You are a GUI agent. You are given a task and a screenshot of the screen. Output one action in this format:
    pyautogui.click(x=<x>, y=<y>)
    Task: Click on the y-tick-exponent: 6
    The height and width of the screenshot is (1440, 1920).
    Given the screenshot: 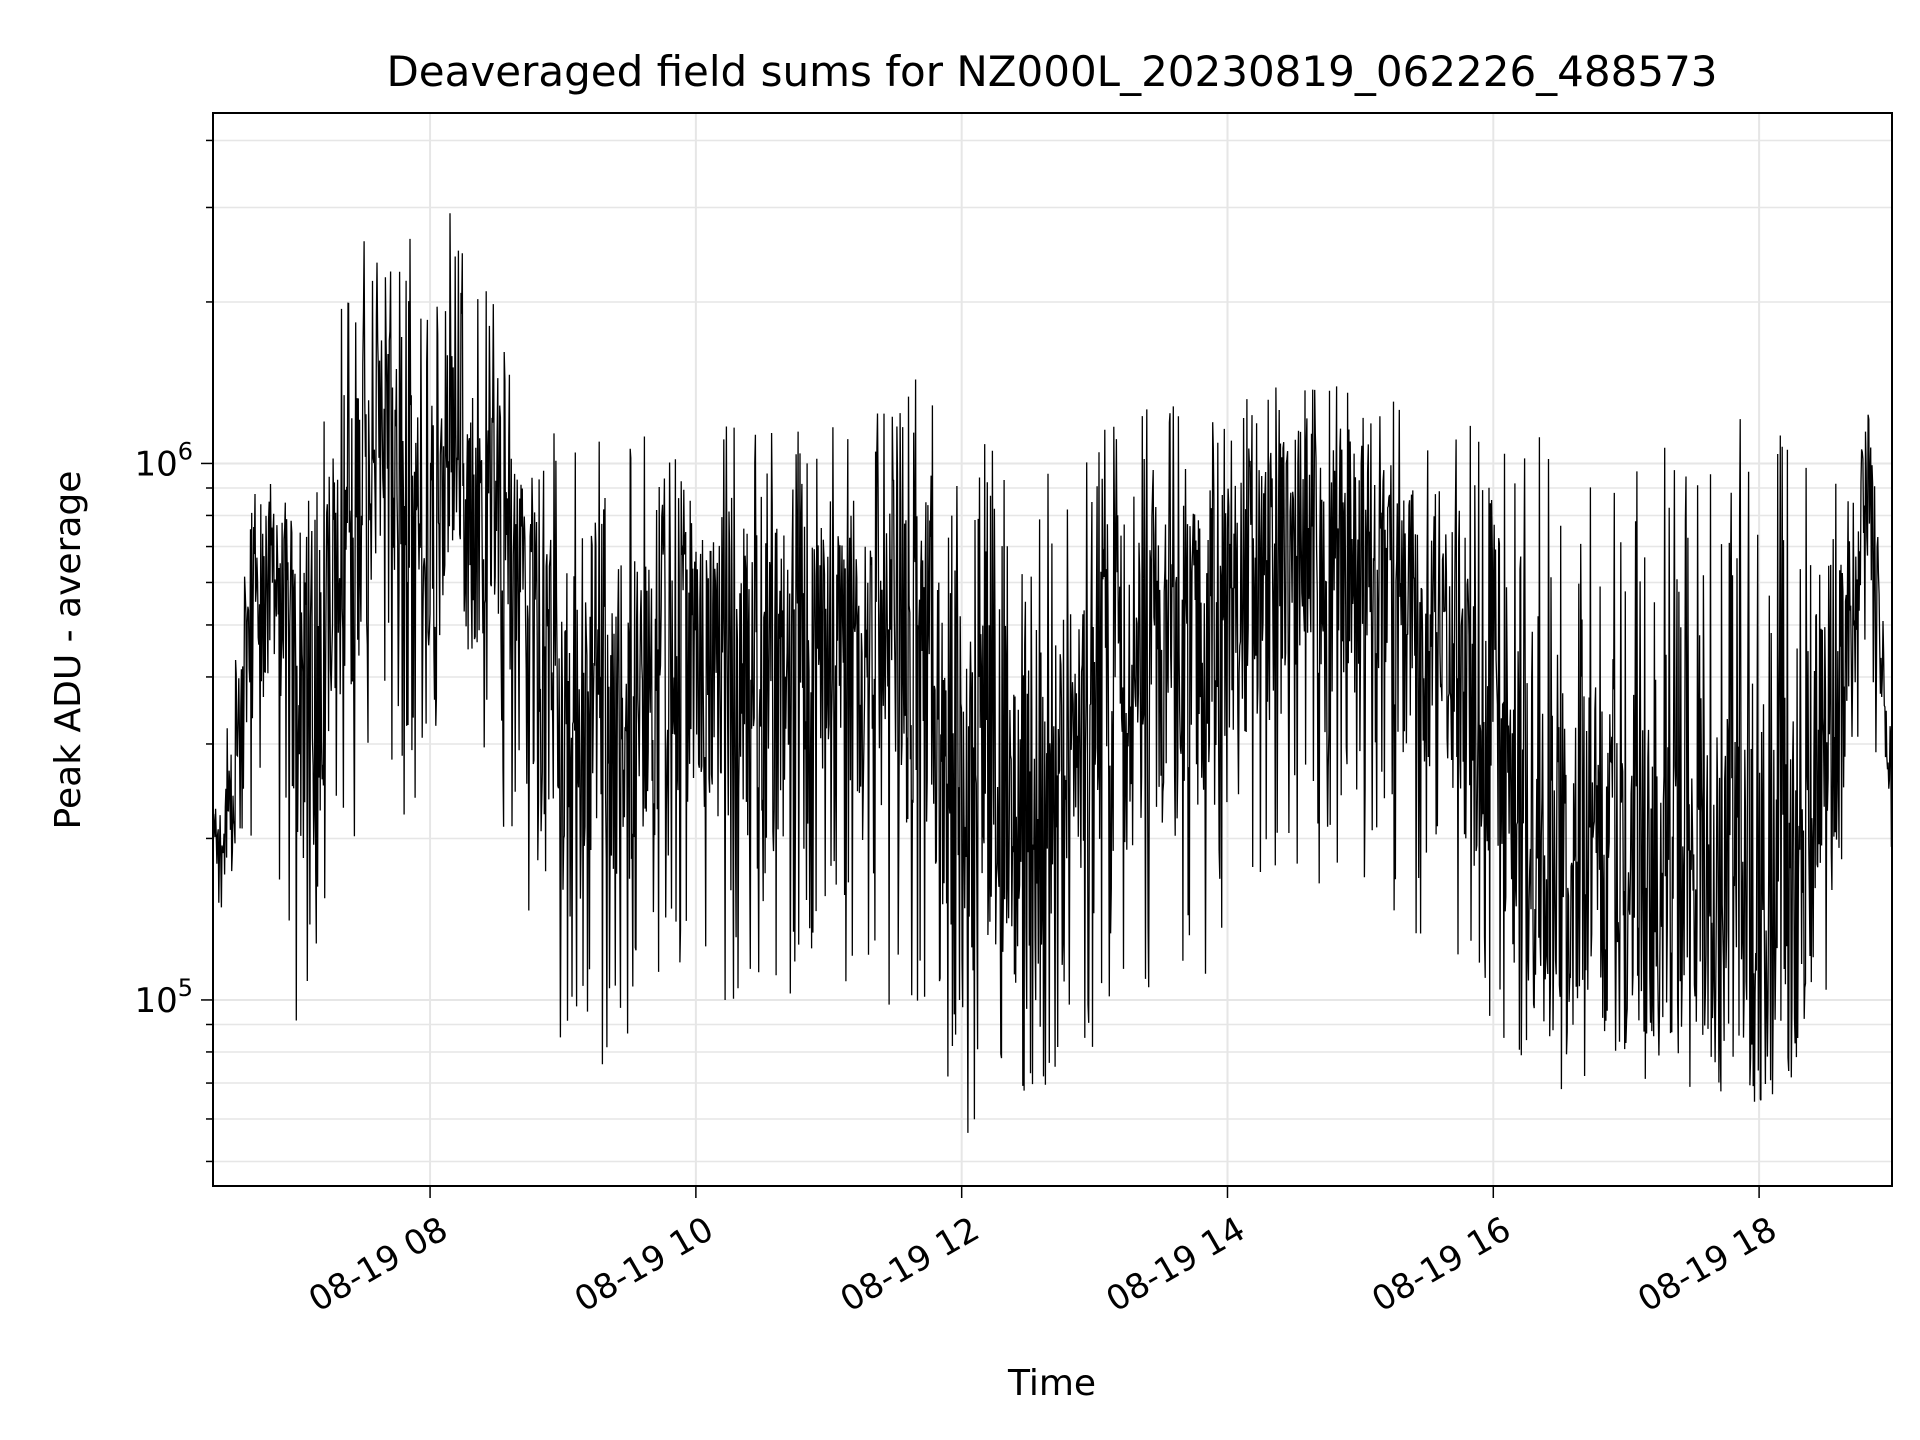 What is the action you would take?
    pyautogui.click(x=185, y=451)
    